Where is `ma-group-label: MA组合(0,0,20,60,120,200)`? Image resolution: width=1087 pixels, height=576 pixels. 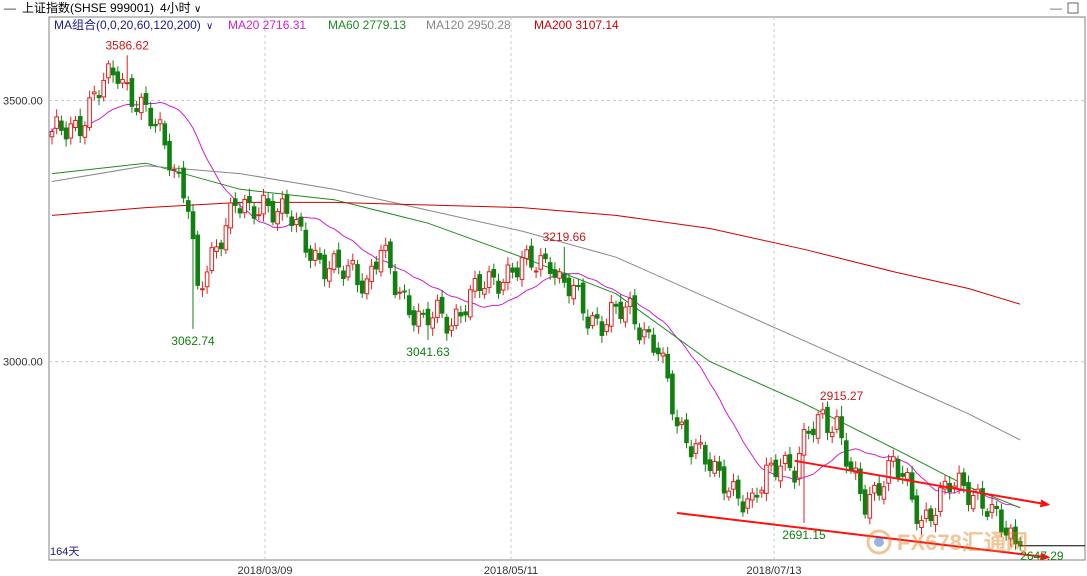 ma-group-label: MA组合(0,0,20,60,120,200) is located at coordinates (127, 24).